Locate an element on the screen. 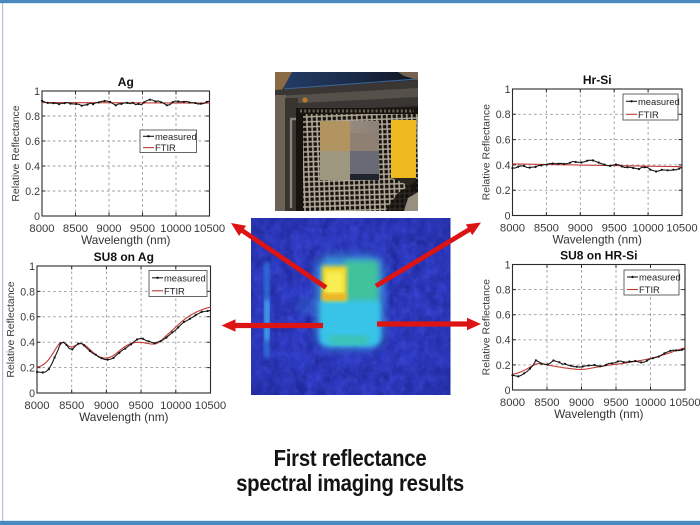  svg-text: SU8 on Ag is located at coordinates (124, 257).